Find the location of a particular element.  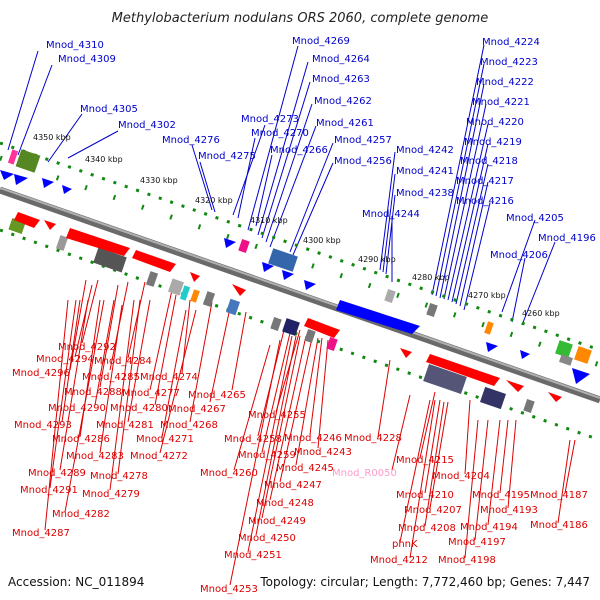

gene-label: Mnod_4274 is located at coordinates (169, 377).